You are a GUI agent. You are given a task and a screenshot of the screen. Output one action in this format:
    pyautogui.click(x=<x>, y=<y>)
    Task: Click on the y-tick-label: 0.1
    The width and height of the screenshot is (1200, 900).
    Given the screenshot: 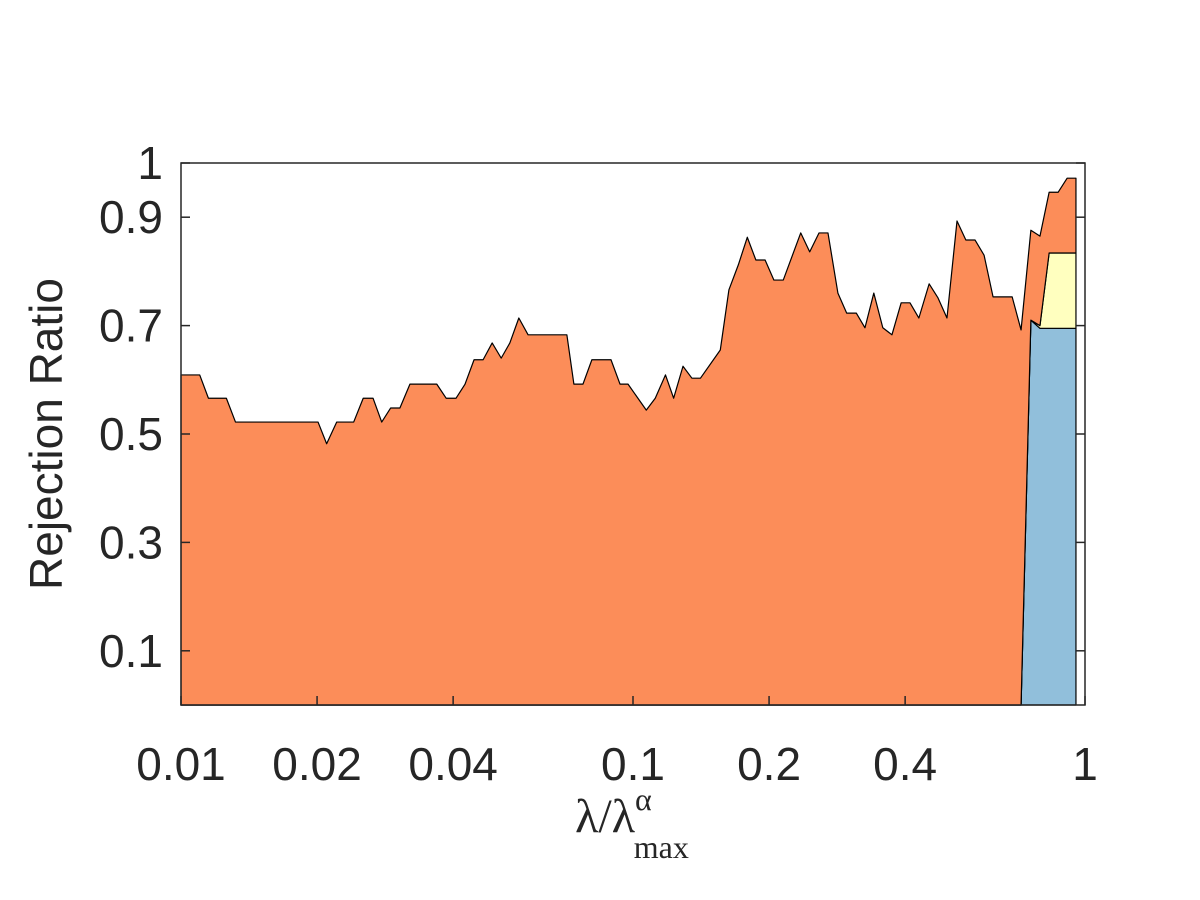 What is the action you would take?
    pyautogui.click(x=131, y=651)
    